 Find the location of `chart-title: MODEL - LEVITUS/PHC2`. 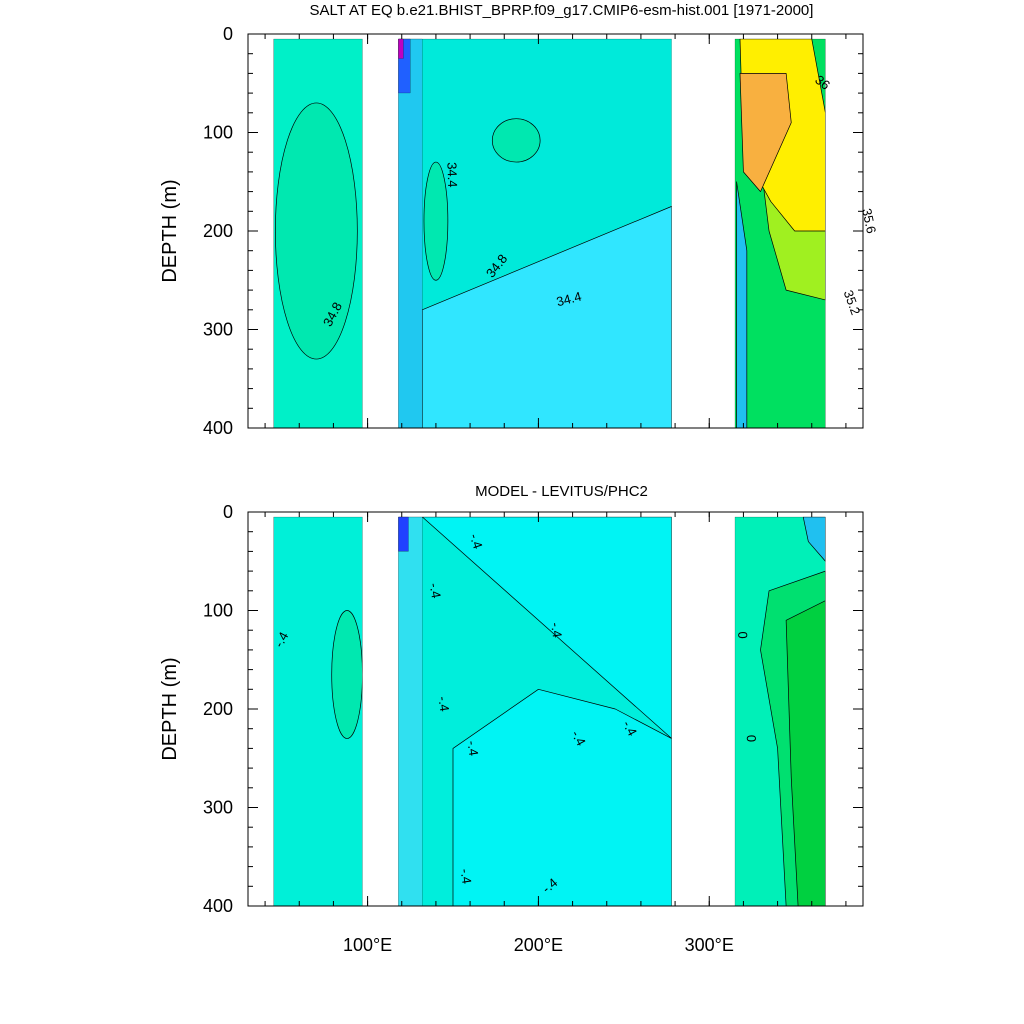

chart-title: MODEL - LEVITUS/PHC2 is located at coordinates (561, 491).